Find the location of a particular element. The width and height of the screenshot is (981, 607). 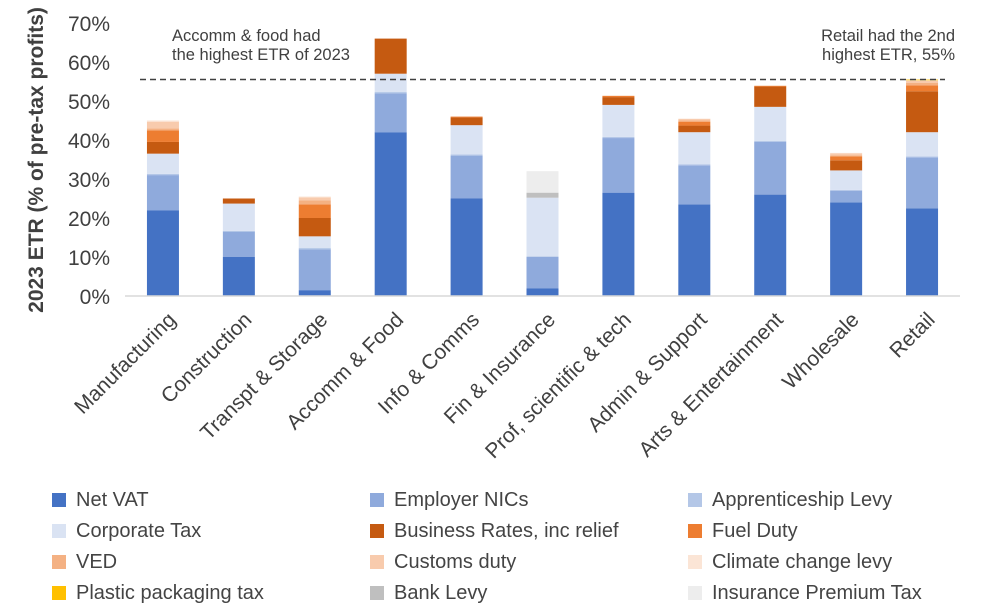

legend-label: Fuel Duty is located at coordinates (755, 531).